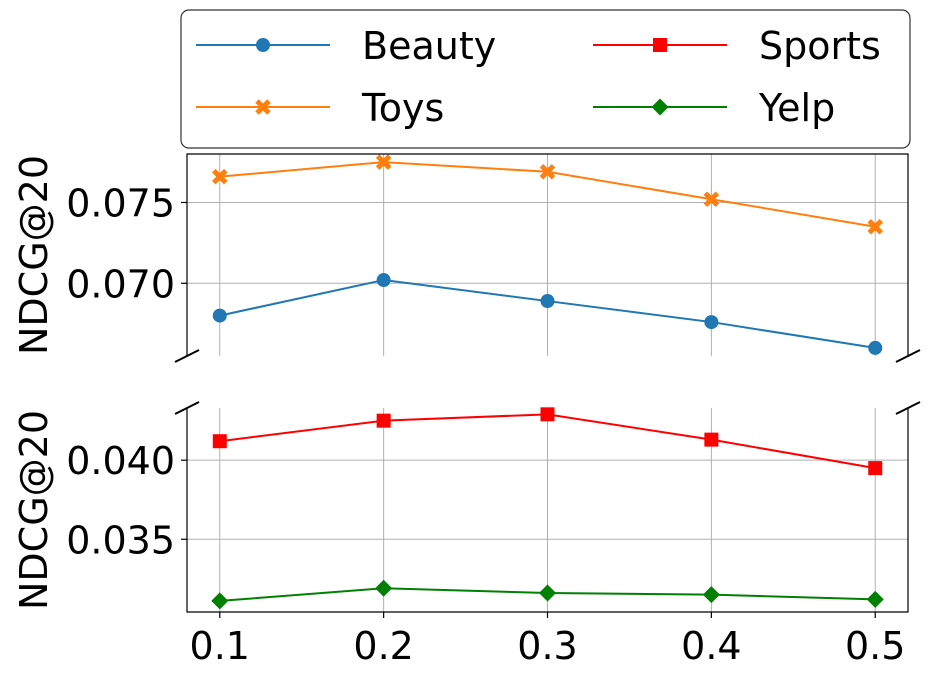 Image resolution: width=929 pixels, height=674 pixels. Describe the element at coordinates (383, 646) in the screenshot. I see `x-tick-label-1: 0.2` at that location.